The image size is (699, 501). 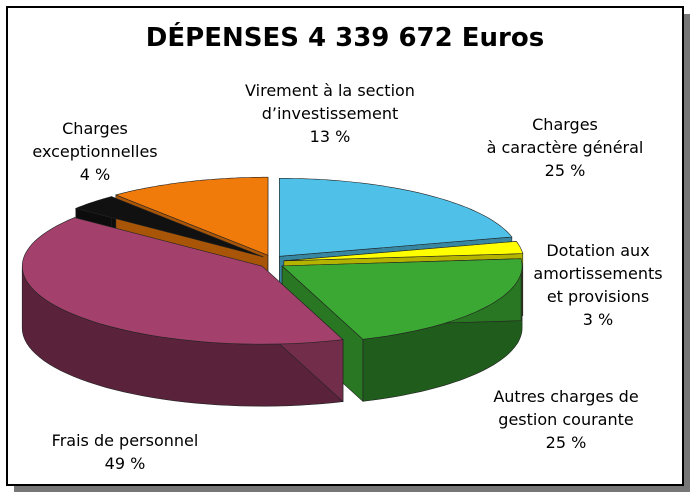 What do you see at coordinates (330, 113) in the screenshot?
I see `slice-label: d’investissement` at bounding box center [330, 113].